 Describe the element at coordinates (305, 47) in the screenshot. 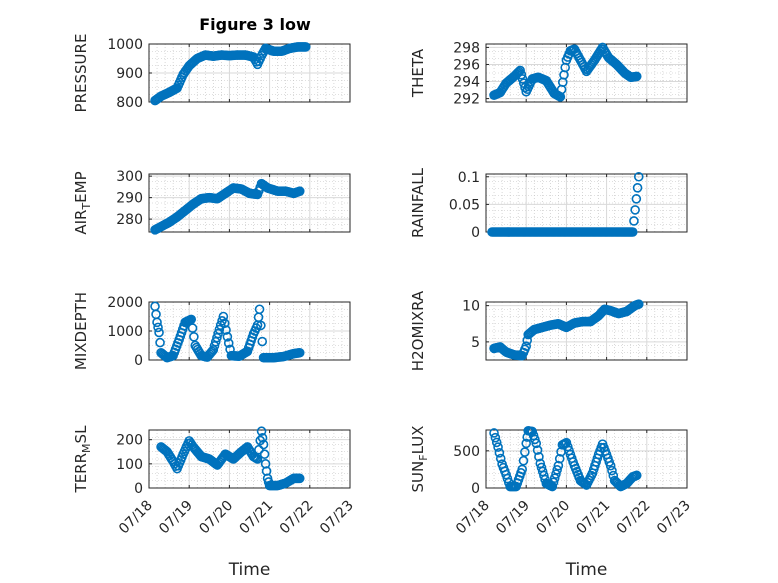

I see `pressure-data-point` at that location.